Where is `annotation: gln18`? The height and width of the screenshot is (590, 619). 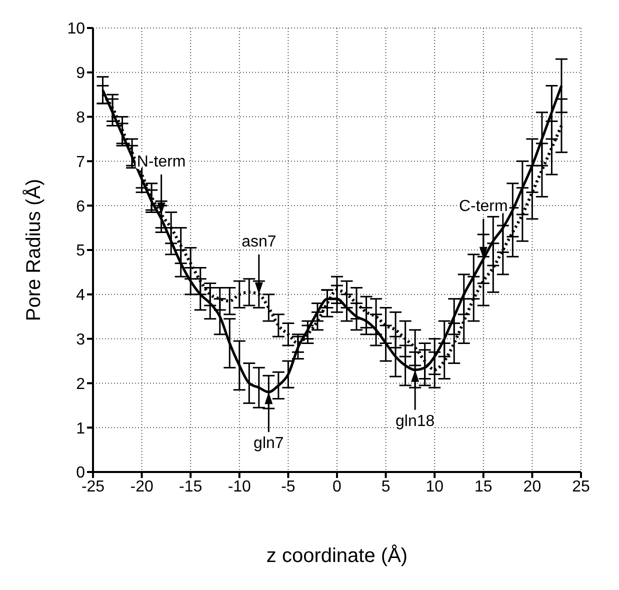
annotation: gln18 is located at coordinates (415, 421).